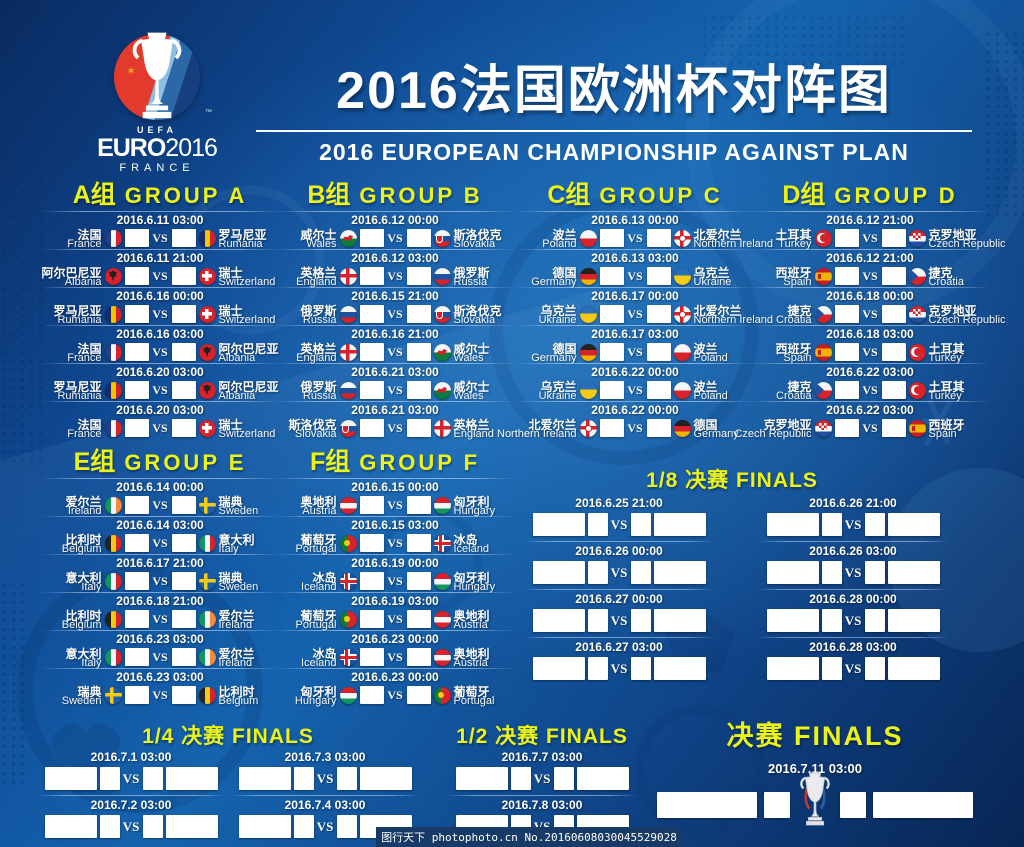  Describe the element at coordinates (853, 524) in the screenshot. I see `knockout-boxes-row: VS` at that location.